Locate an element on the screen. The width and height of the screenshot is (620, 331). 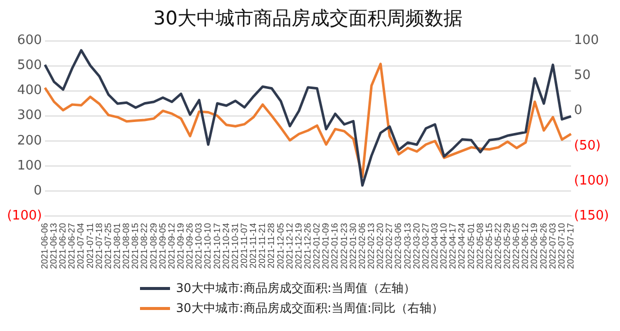
x-tick-label: 2021-11-28 is located at coordinates (271, 245).